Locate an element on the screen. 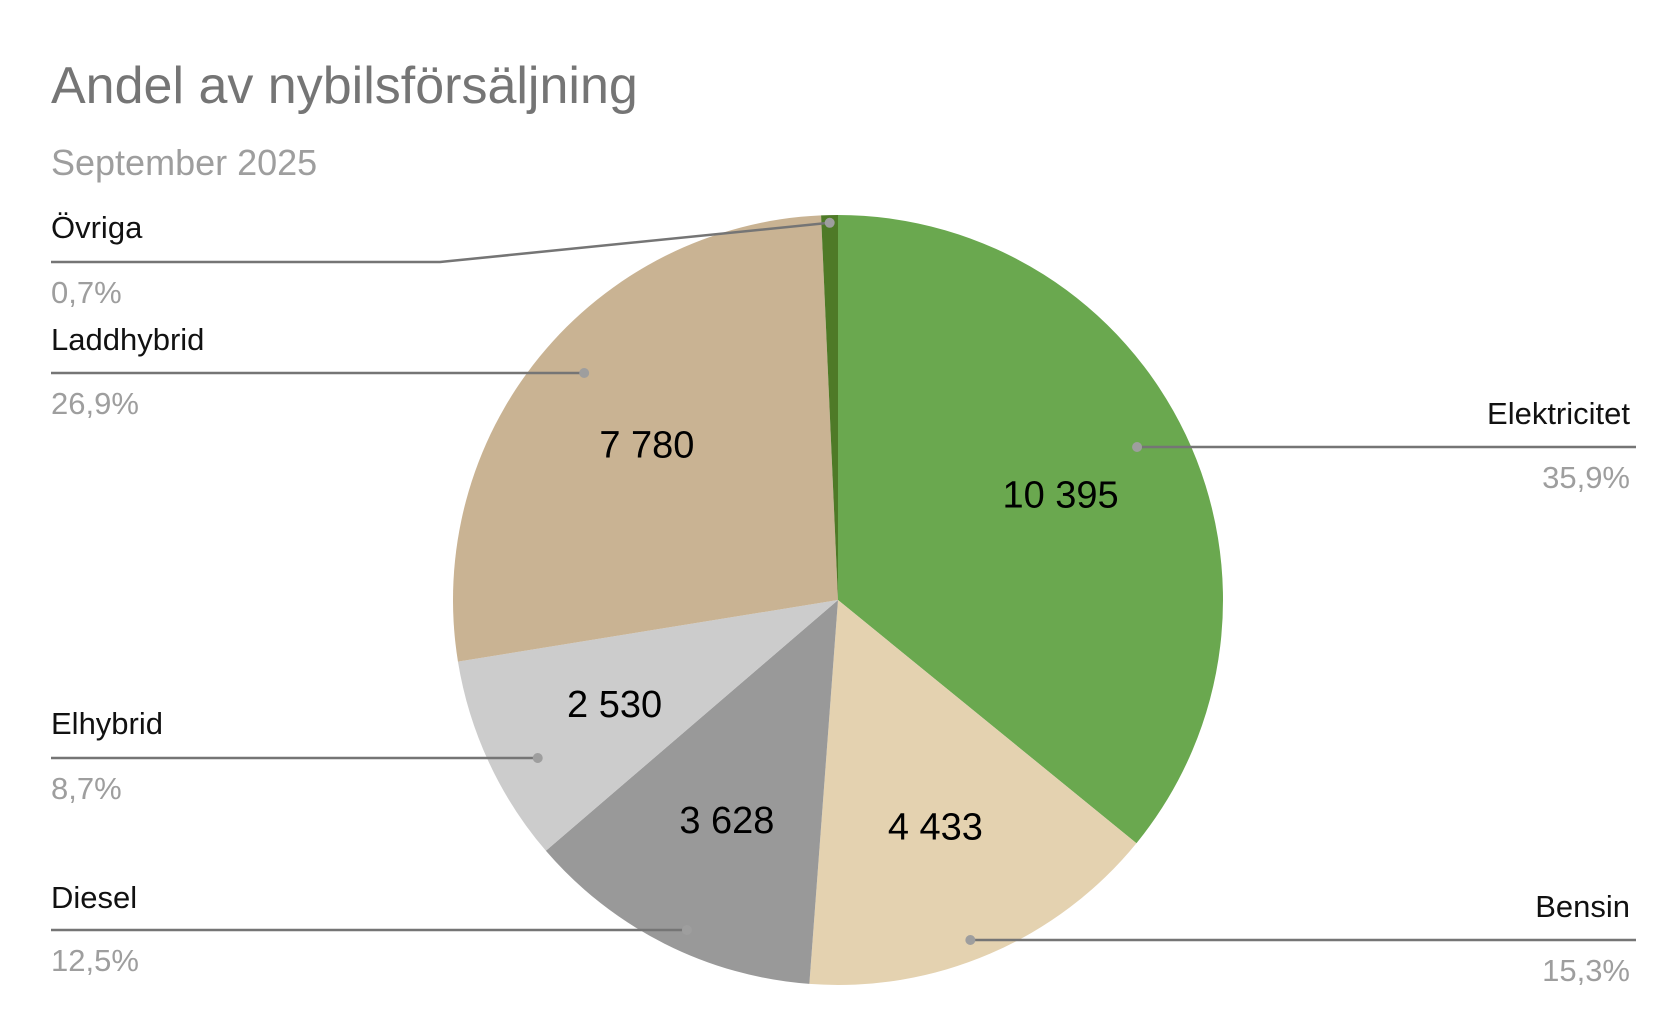  legend-name-bensin: Bensin is located at coordinates (1582, 906).